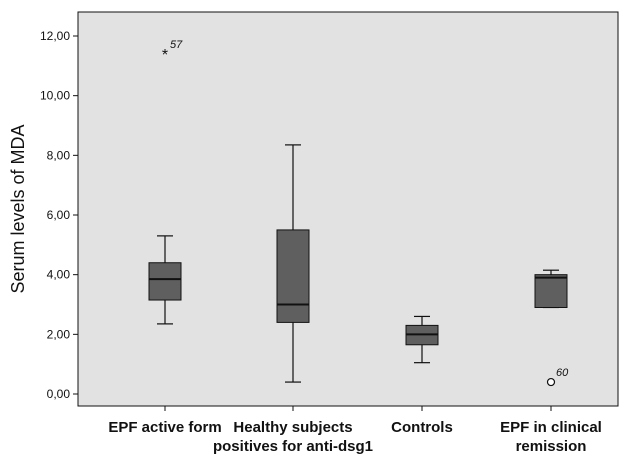 This screenshot has width=634, height=459. What do you see at coordinates (176, 45) in the screenshot?
I see `outlier-label: 57` at bounding box center [176, 45].